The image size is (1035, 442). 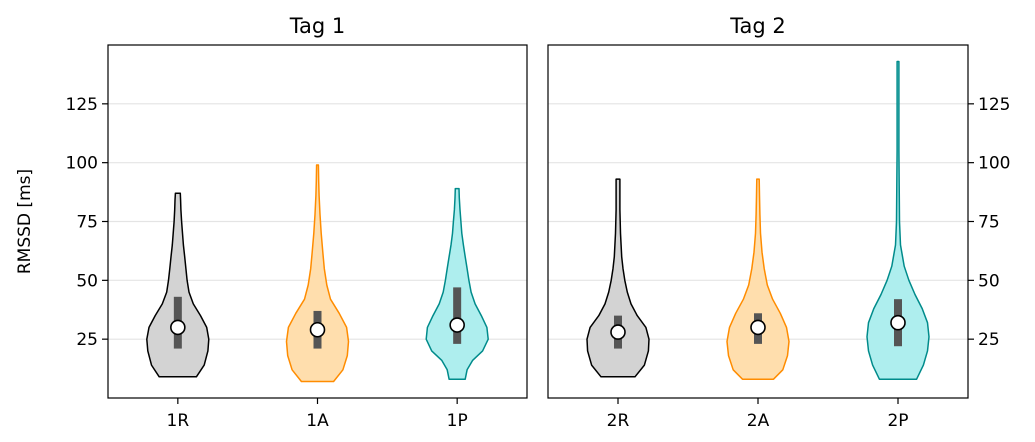 I want to click on median-marker-1A, so click(x=317, y=329).